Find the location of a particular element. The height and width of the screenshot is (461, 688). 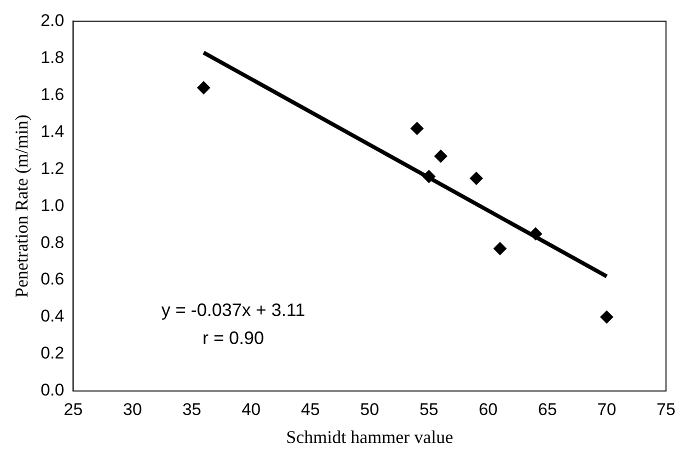

annotation: y = -0.037x + 3.11 is located at coordinates (233, 310).